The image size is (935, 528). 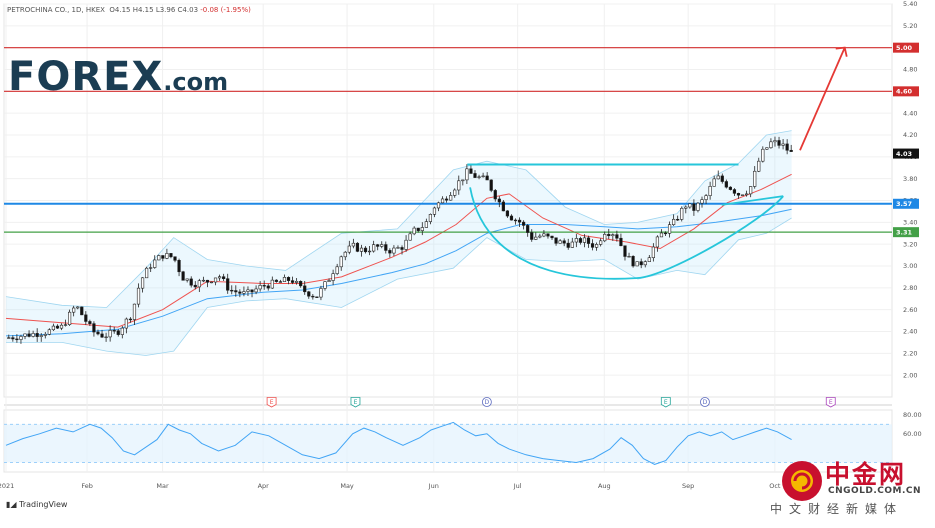 I want to click on close-value: C4.03, so click(x=188, y=10).